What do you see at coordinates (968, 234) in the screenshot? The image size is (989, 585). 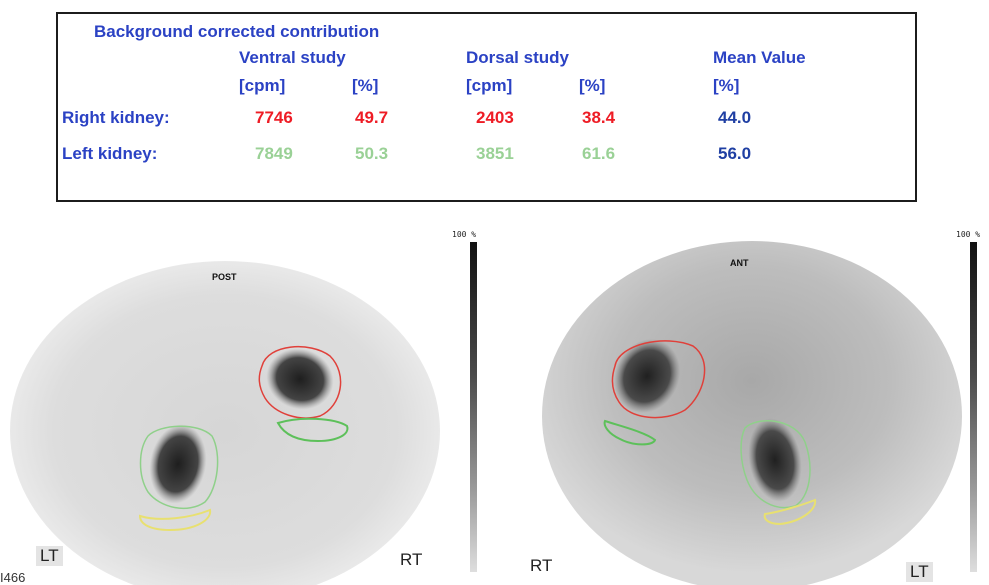 I see `anterior-scale-label: 100 %` at bounding box center [968, 234].